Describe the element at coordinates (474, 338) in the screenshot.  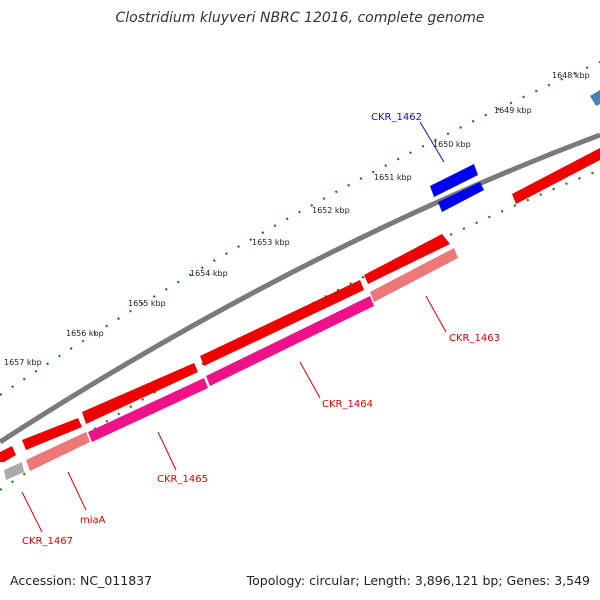
I see `gene-label: CKR_1463` at that location.